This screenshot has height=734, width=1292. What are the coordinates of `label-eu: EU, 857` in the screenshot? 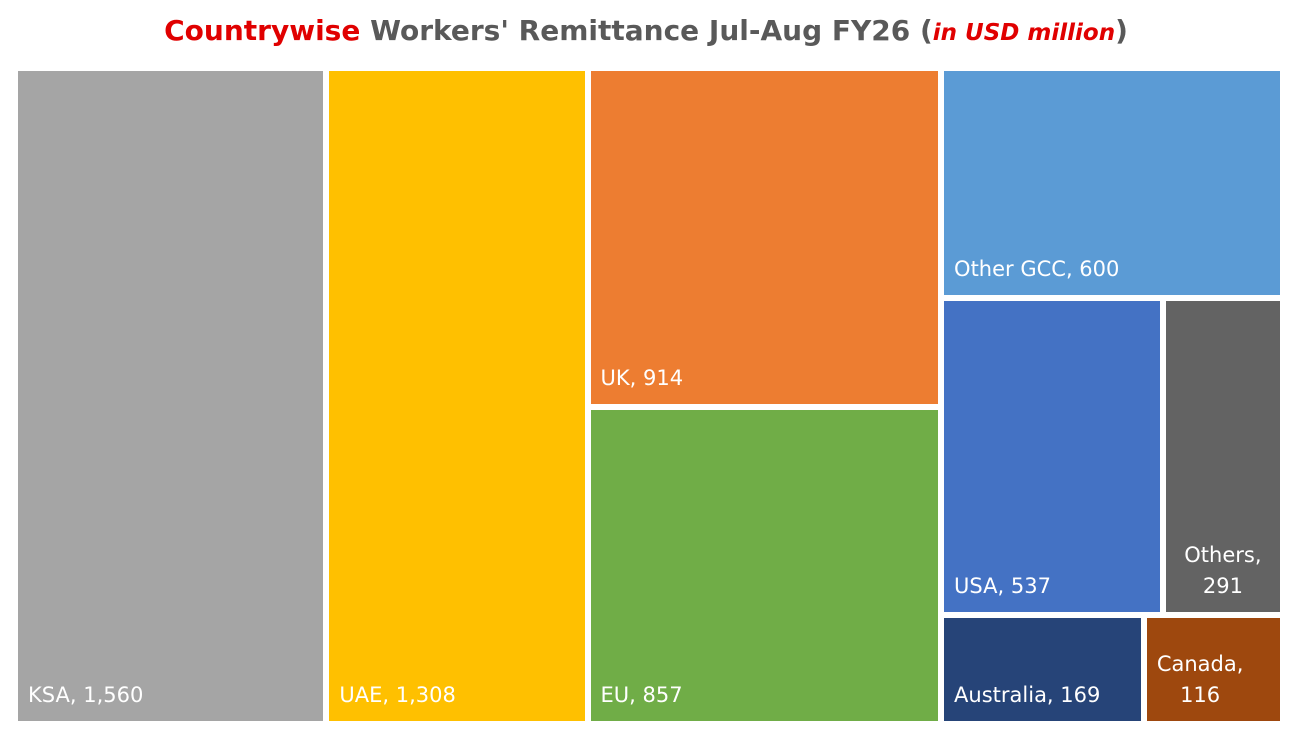 It's located at (641, 694).